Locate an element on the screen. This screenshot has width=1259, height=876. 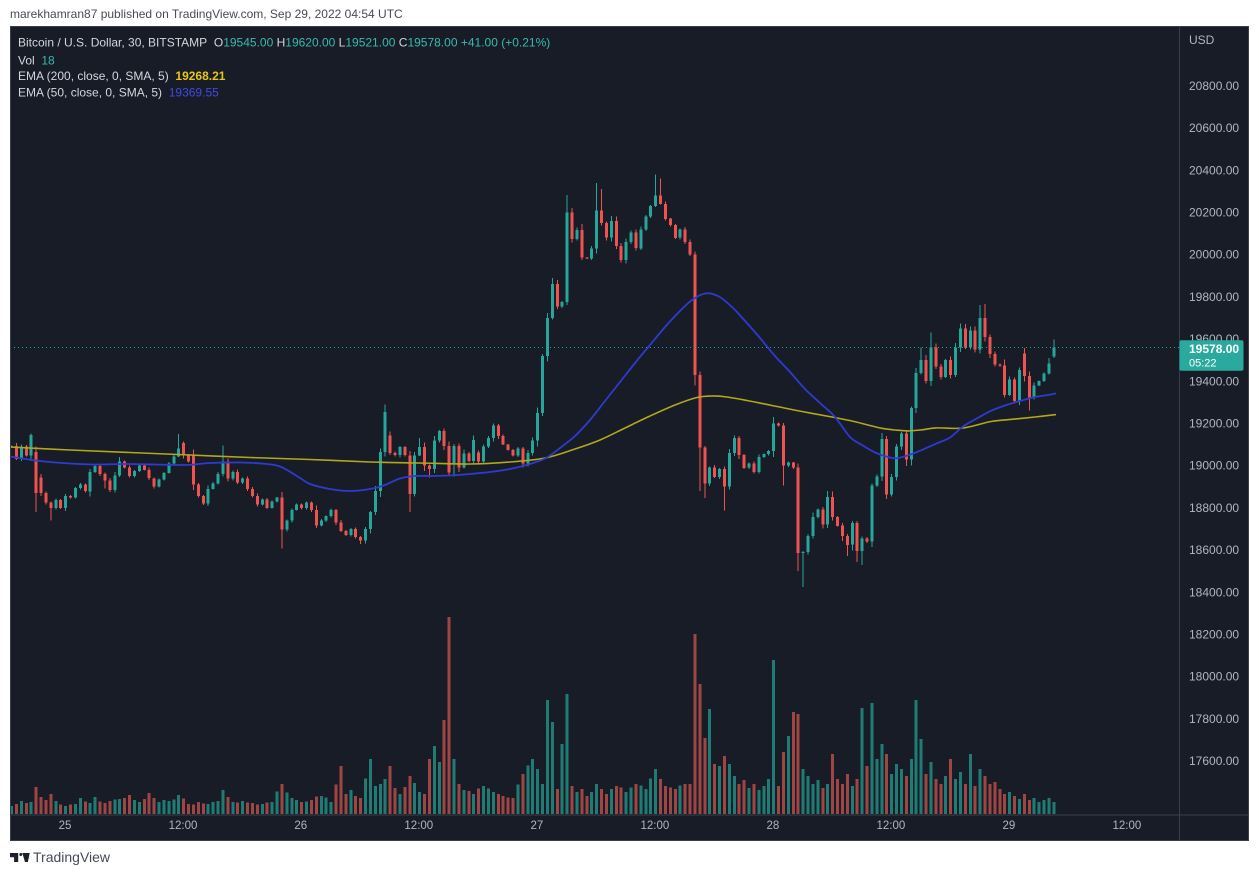
svg-text:EMA (200, close, 0, SMA, 5) 1: EMA (200, close, 0, SMA, 5) 19268.21 is located at coordinates (122, 76).